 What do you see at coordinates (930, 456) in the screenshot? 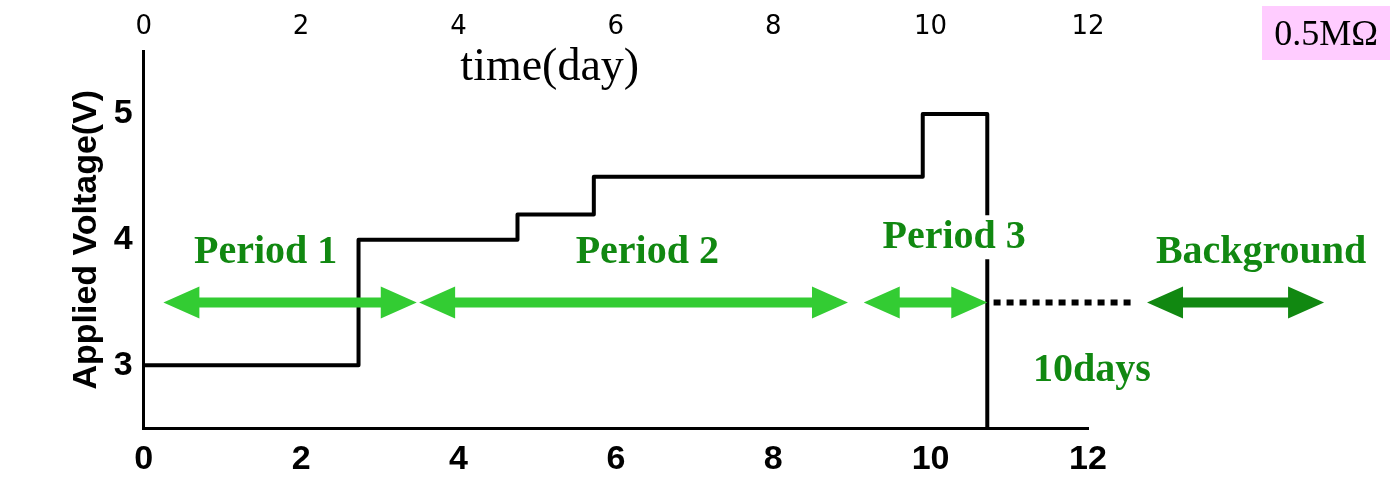
I see `x-tick-label: 10` at bounding box center [930, 456].